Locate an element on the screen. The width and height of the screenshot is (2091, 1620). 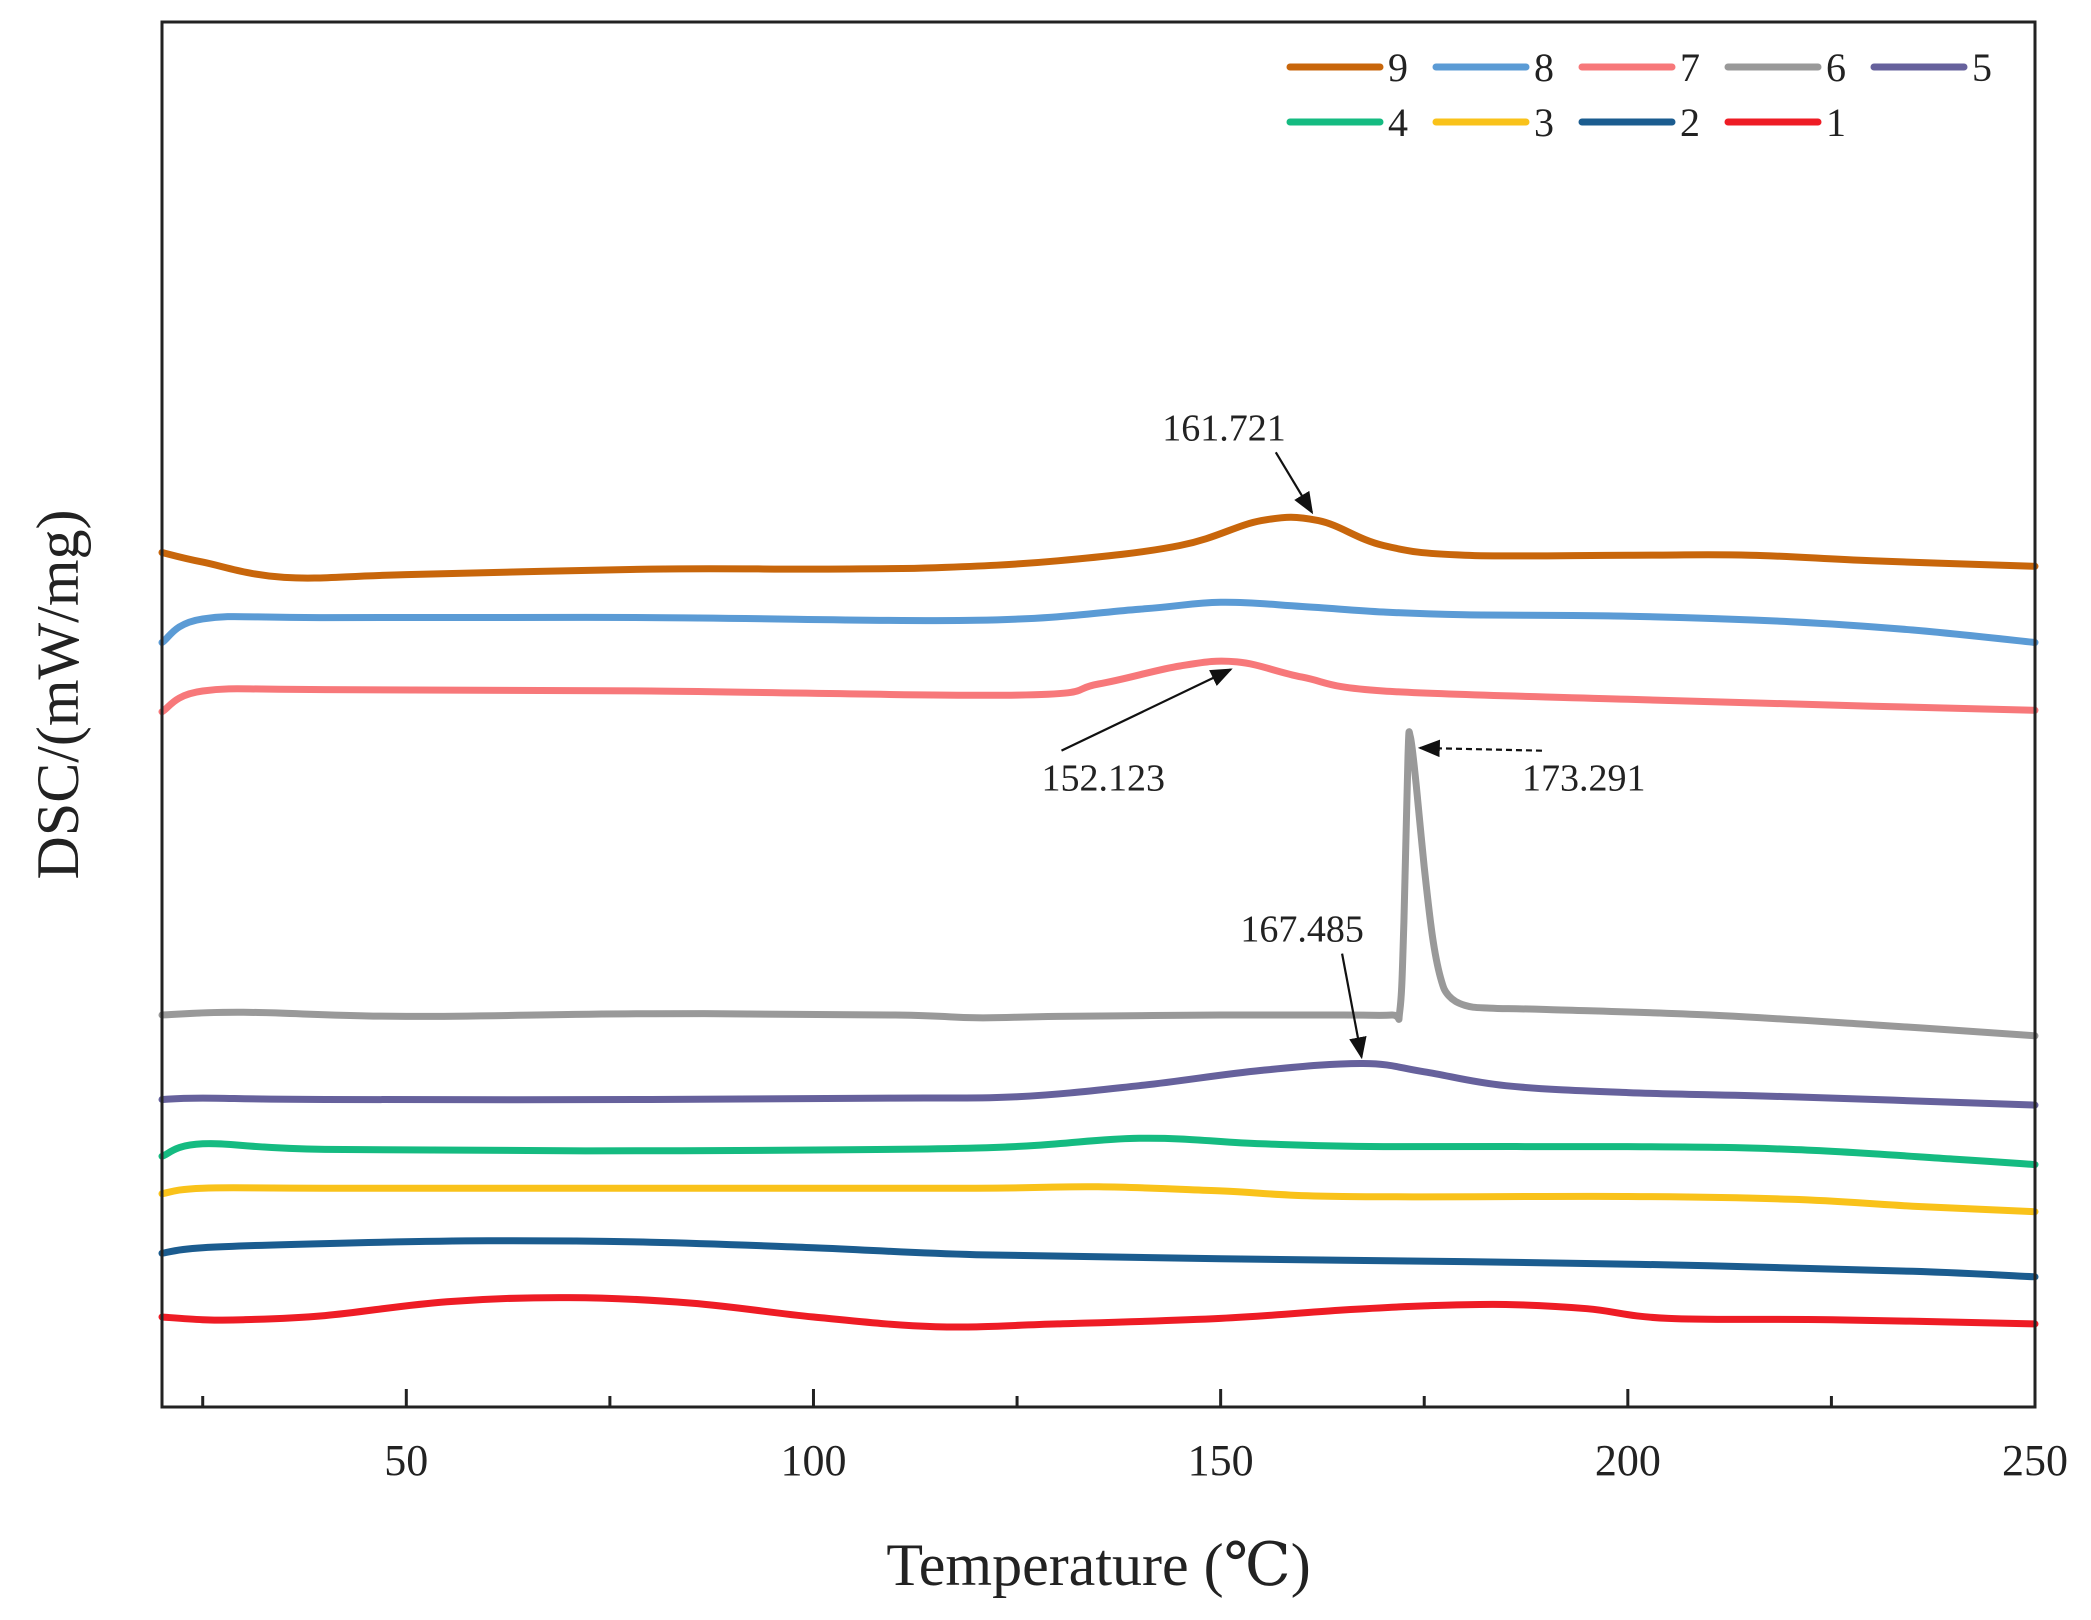
annotation-label-6: 173.291 is located at coordinates (1584, 779).